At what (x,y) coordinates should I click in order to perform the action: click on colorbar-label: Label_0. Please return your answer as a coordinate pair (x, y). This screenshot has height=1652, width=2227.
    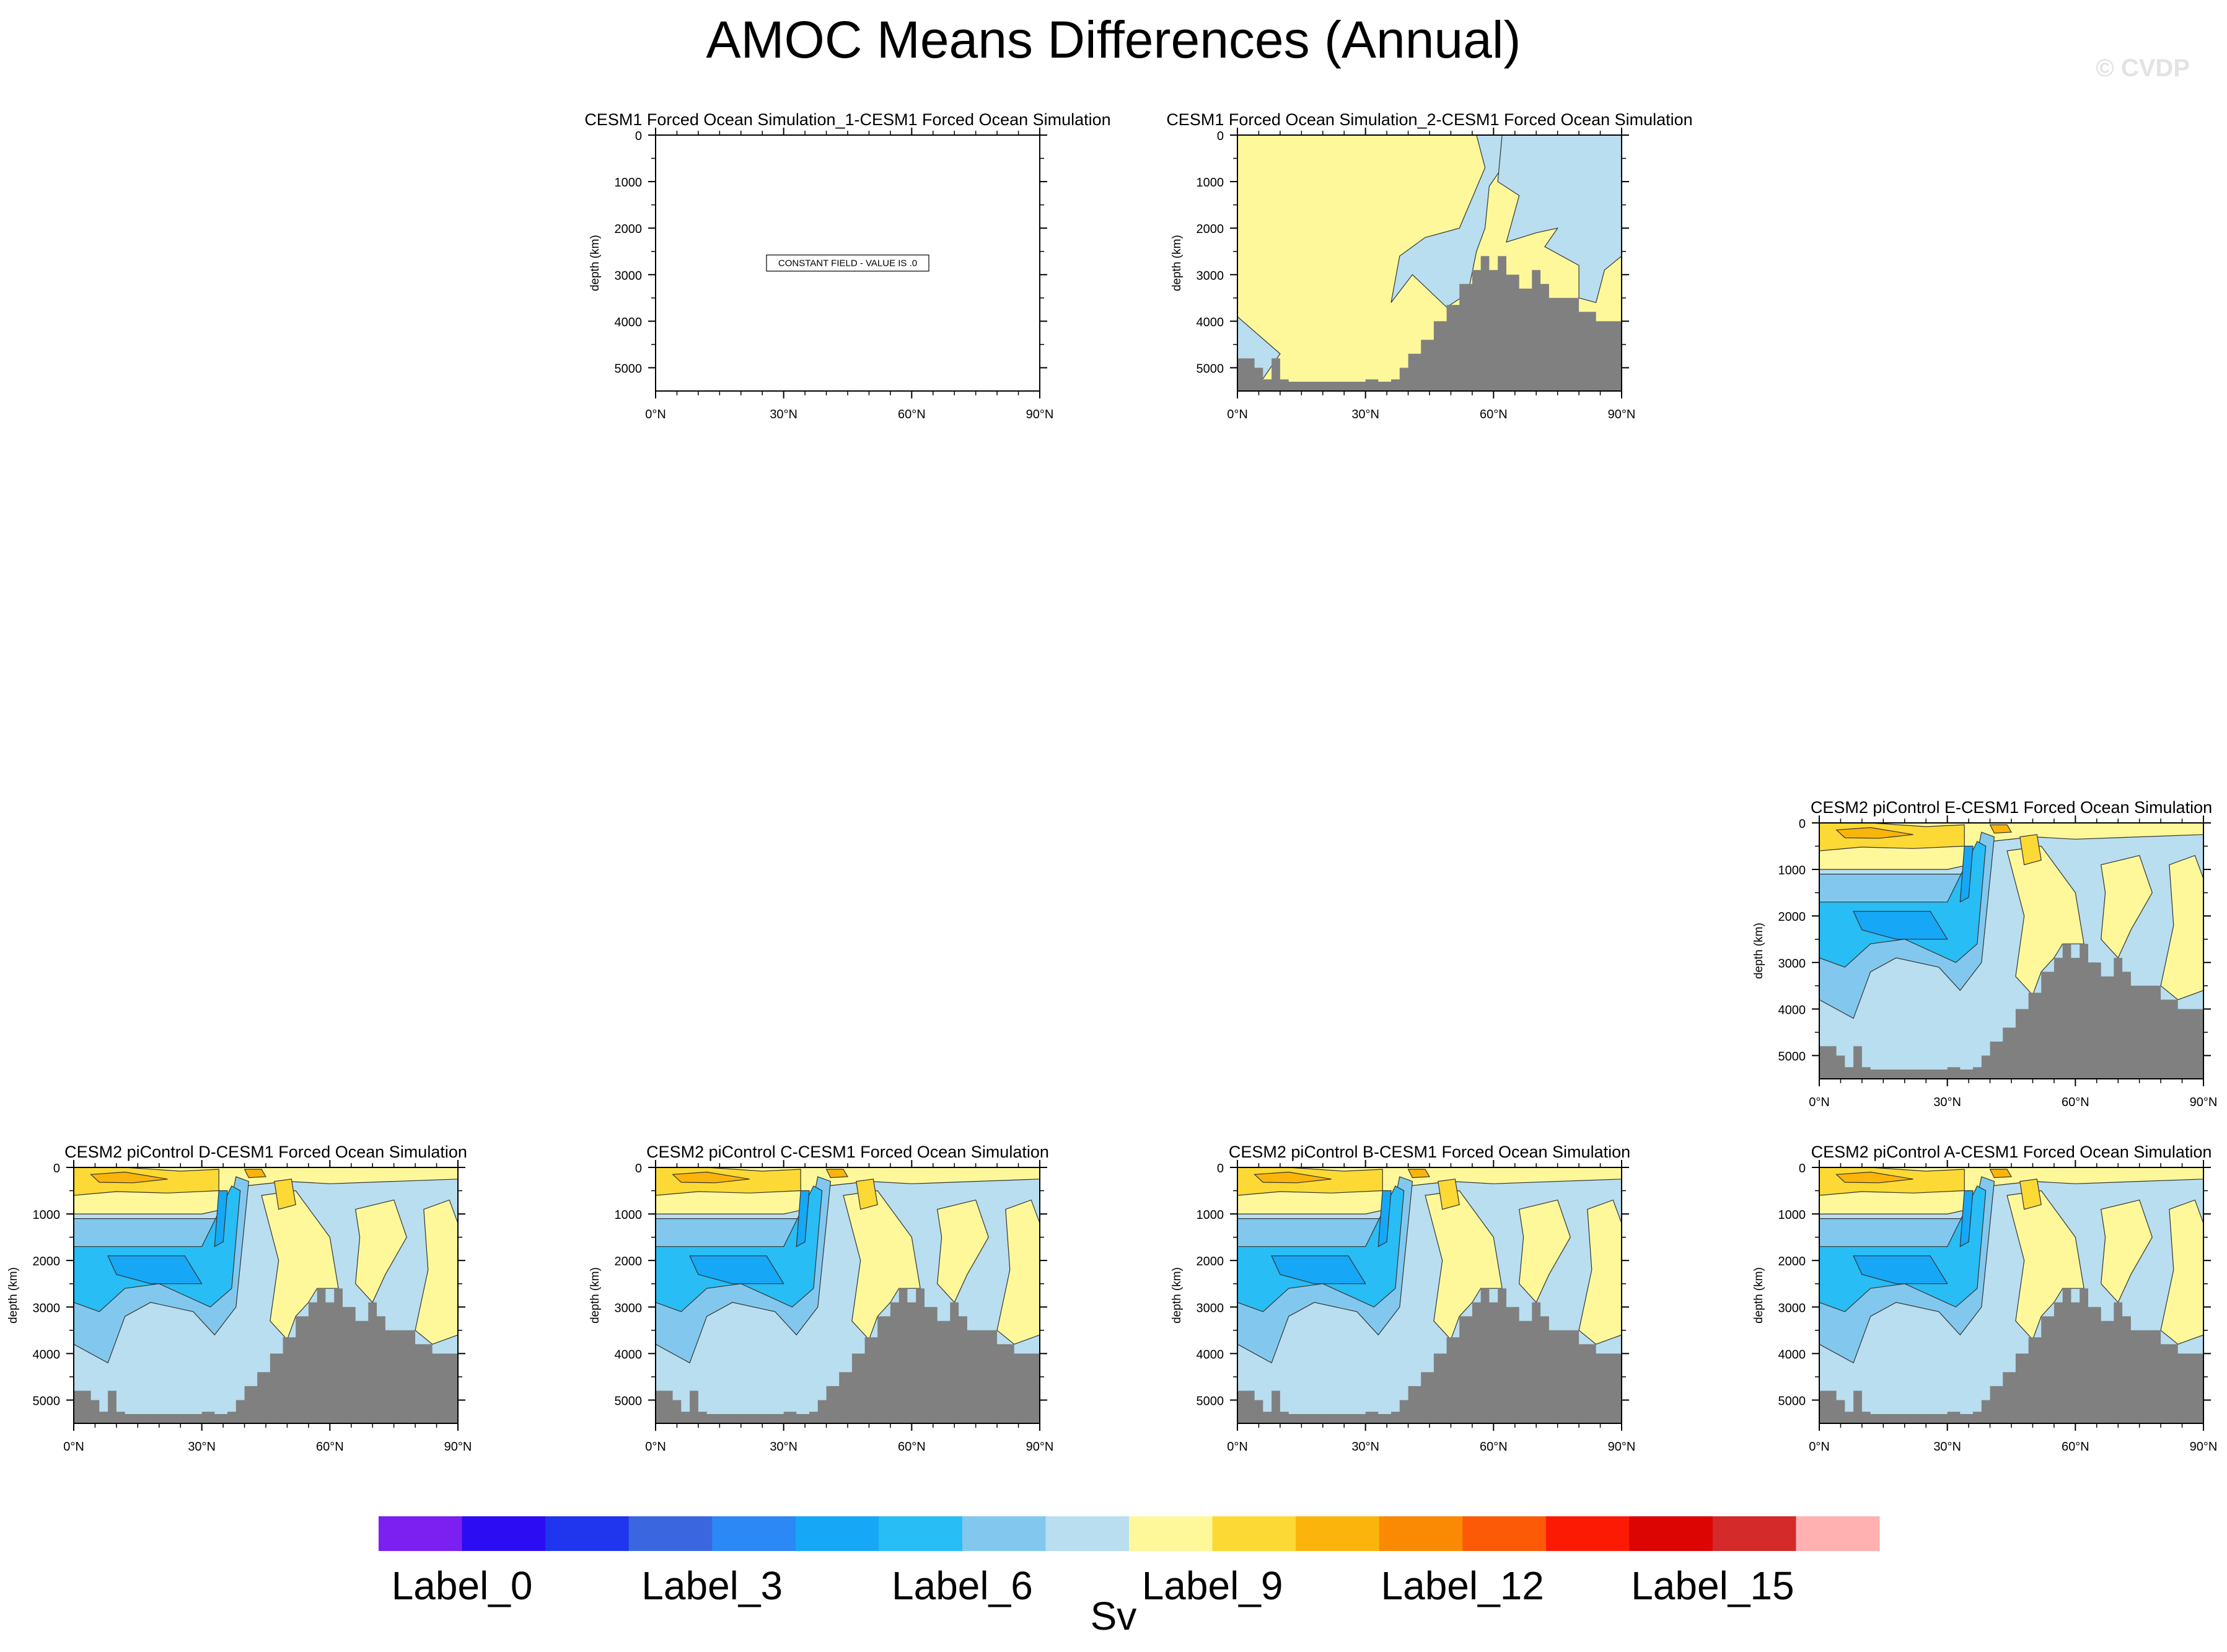
    Looking at the image, I should click on (462, 1585).